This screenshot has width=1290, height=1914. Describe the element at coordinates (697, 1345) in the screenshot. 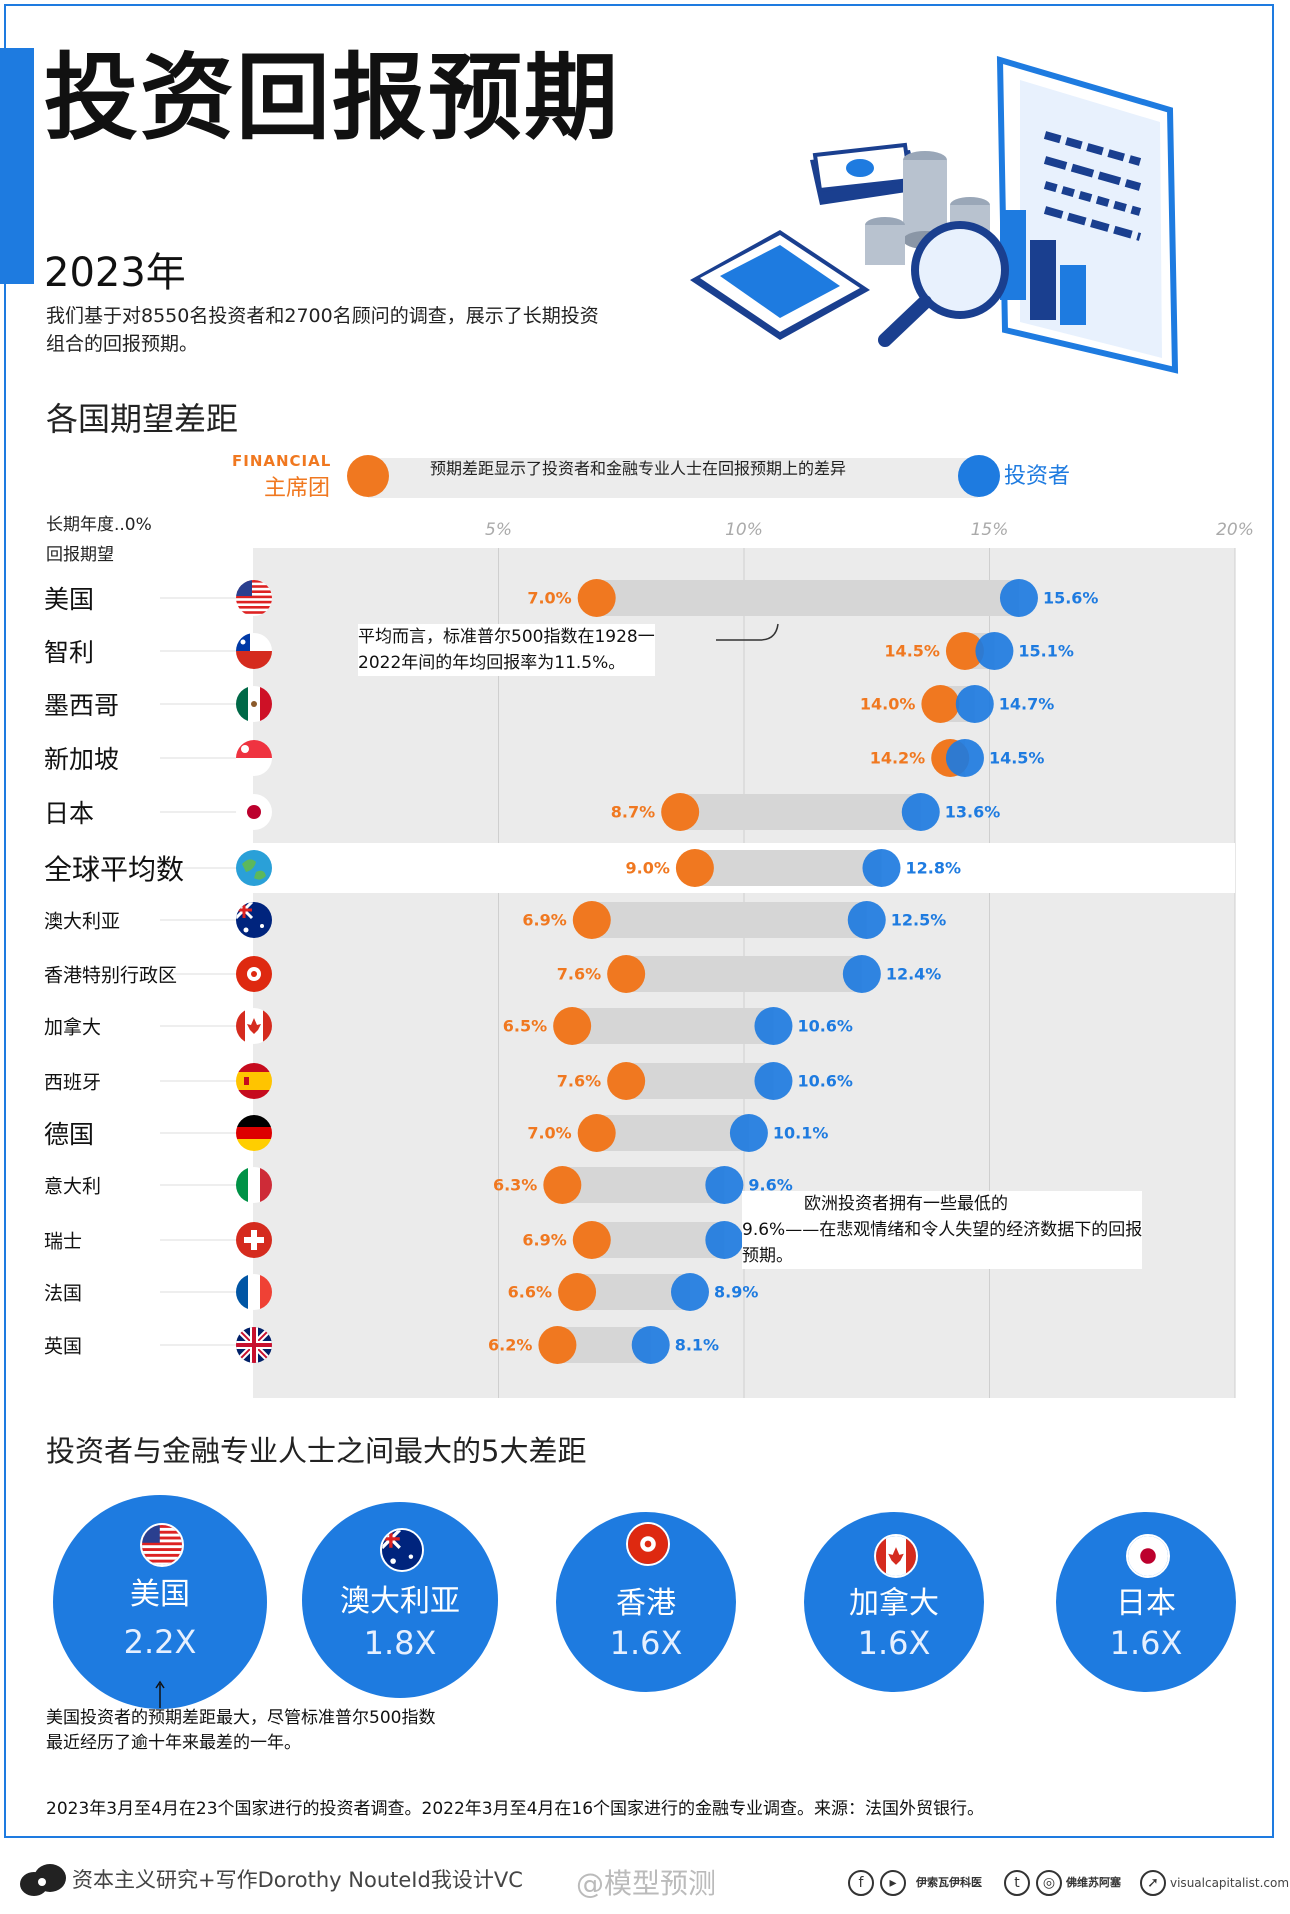

I see `investor-value-label: 8.1%` at that location.